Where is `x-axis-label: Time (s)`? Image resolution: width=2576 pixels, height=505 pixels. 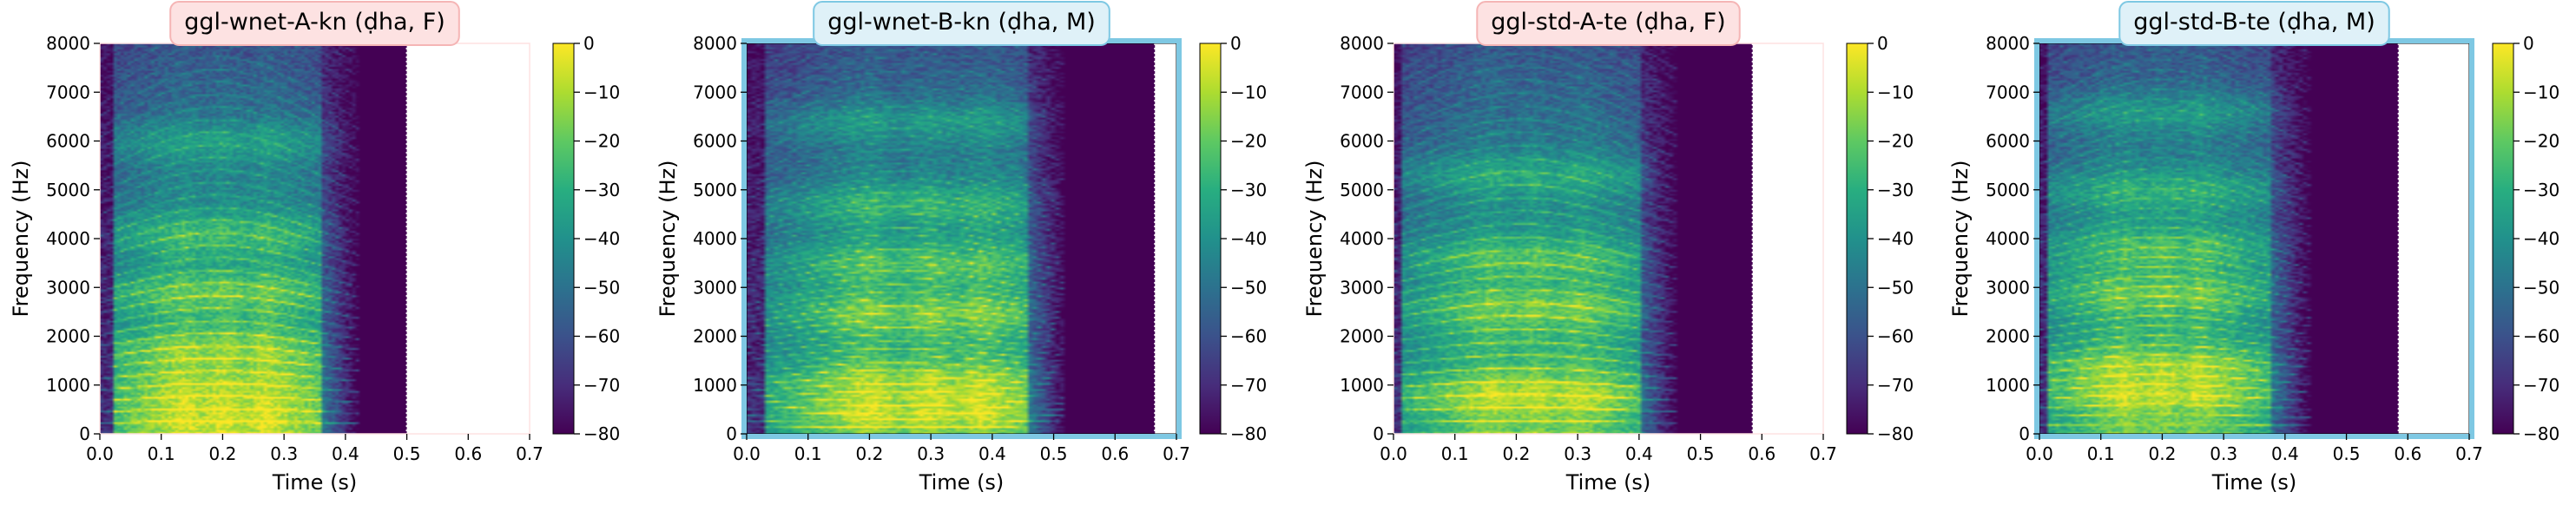
x-axis-label: Time (s) is located at coordinates (2254, 482).